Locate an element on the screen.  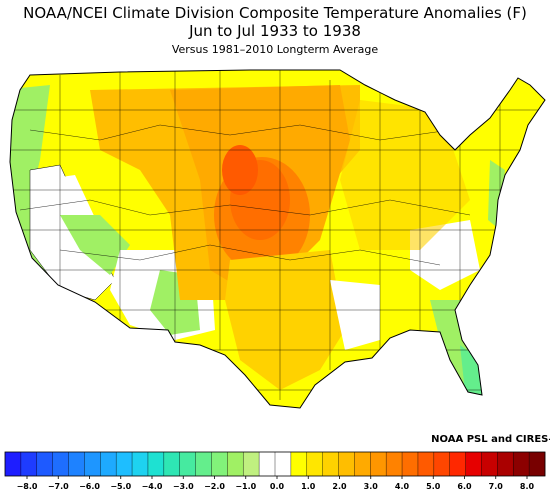
credit: NOAA PSL and CIRES–CU is located at coordinates (490, 439).